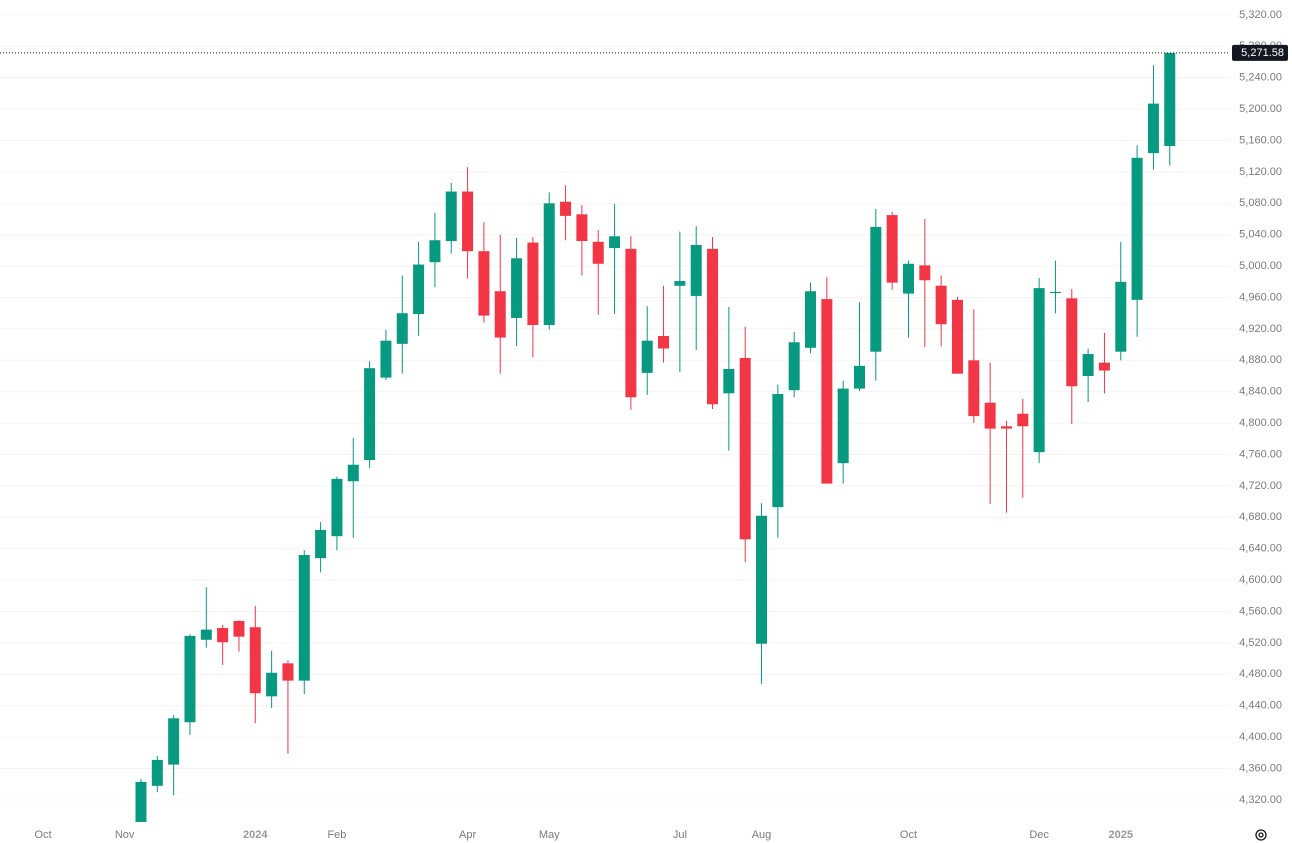 This screenshot has width=1292, height=843. I want to click on y-tick-label: 4,840.00, so click(1260, 392).